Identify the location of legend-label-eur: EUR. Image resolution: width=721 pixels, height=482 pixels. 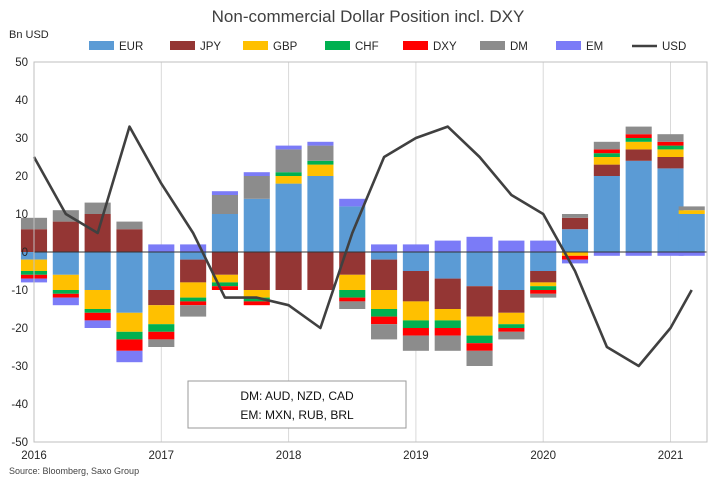
(131, 47).